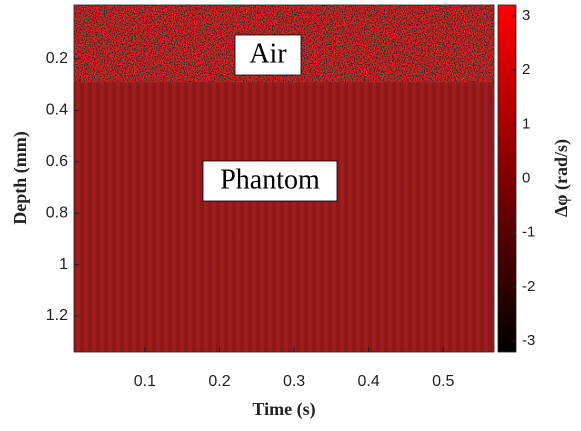  I want to click on y-tick-label: 0.6, so click(57, 161).